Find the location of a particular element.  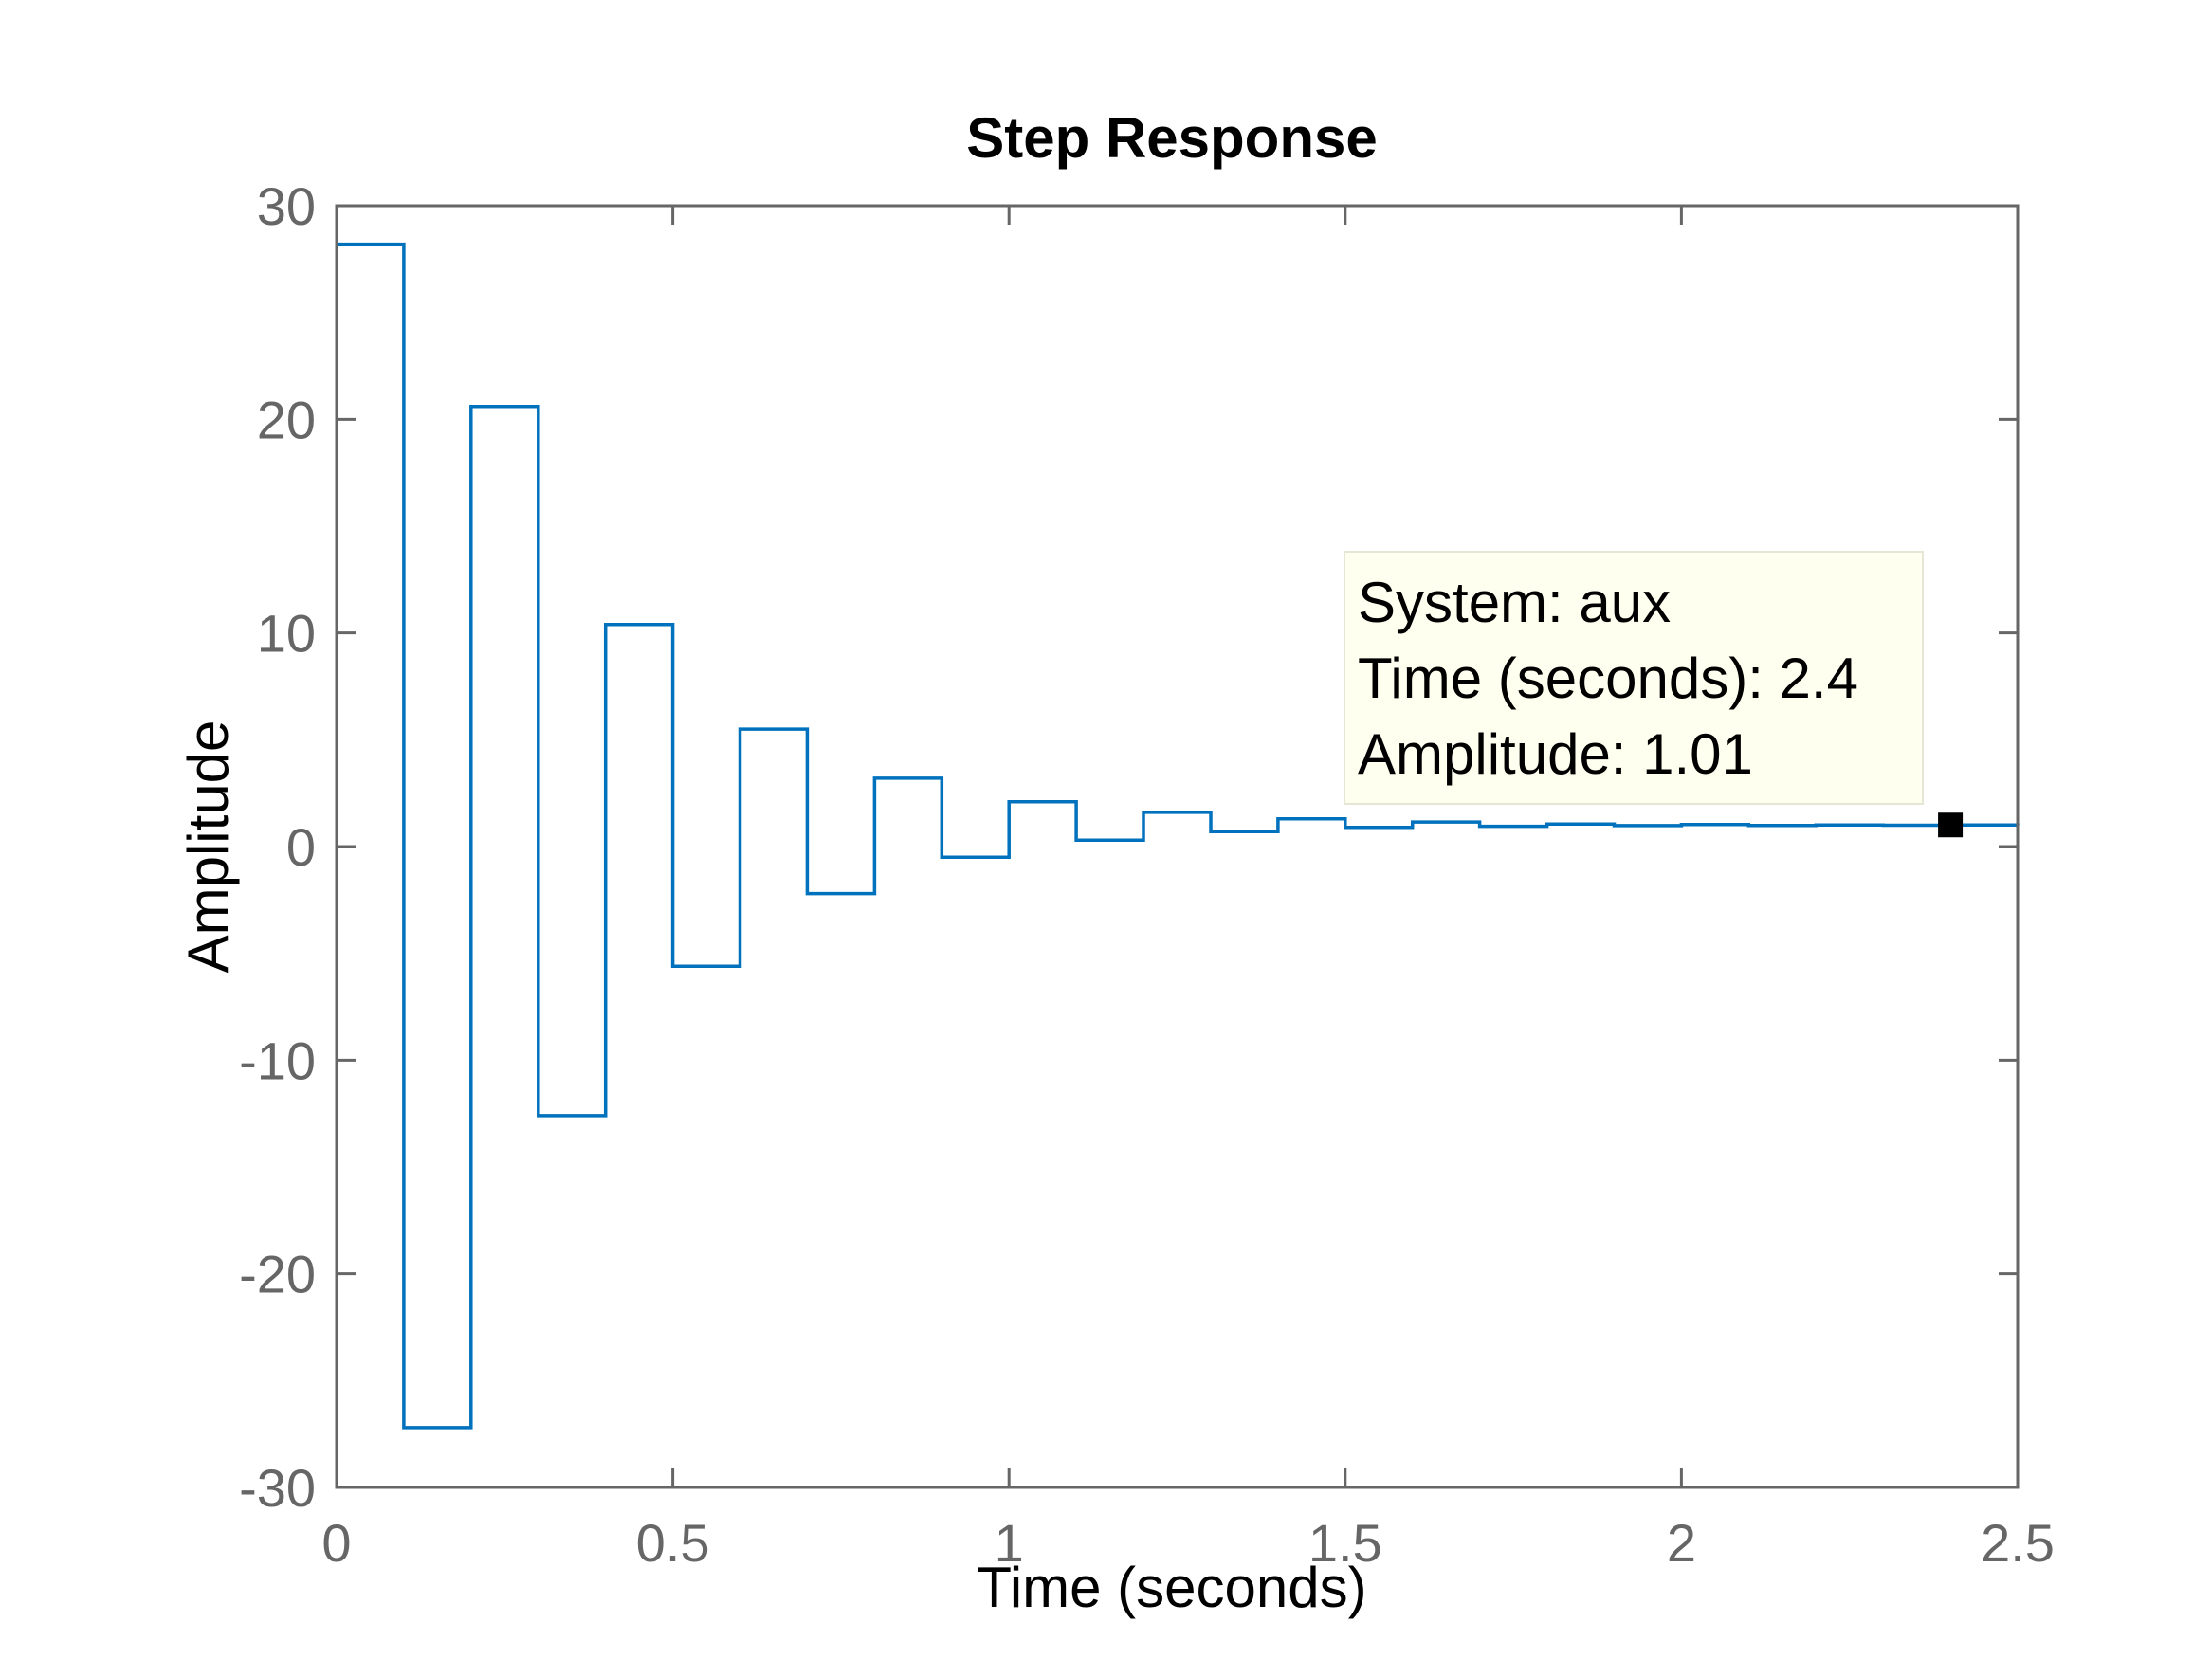

x-tick-label: 0.5 is located at coordinates (673, 1543).